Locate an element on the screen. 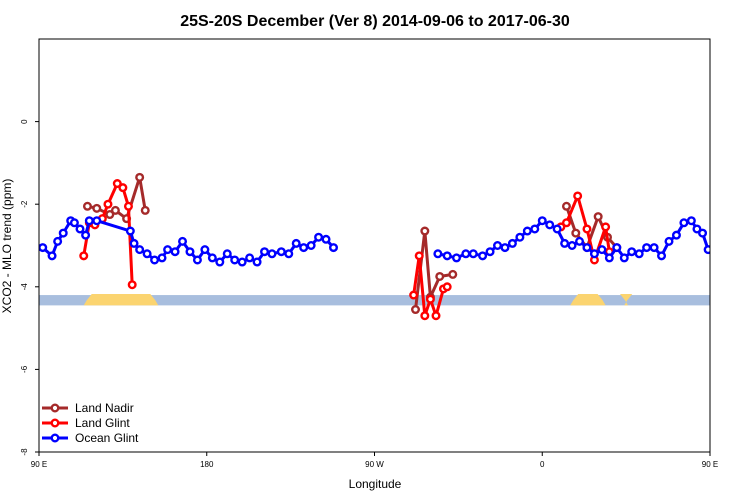 The width and height of the screenshot is (750, 500). series-ocean-glint is located at coordinates (374, 241).